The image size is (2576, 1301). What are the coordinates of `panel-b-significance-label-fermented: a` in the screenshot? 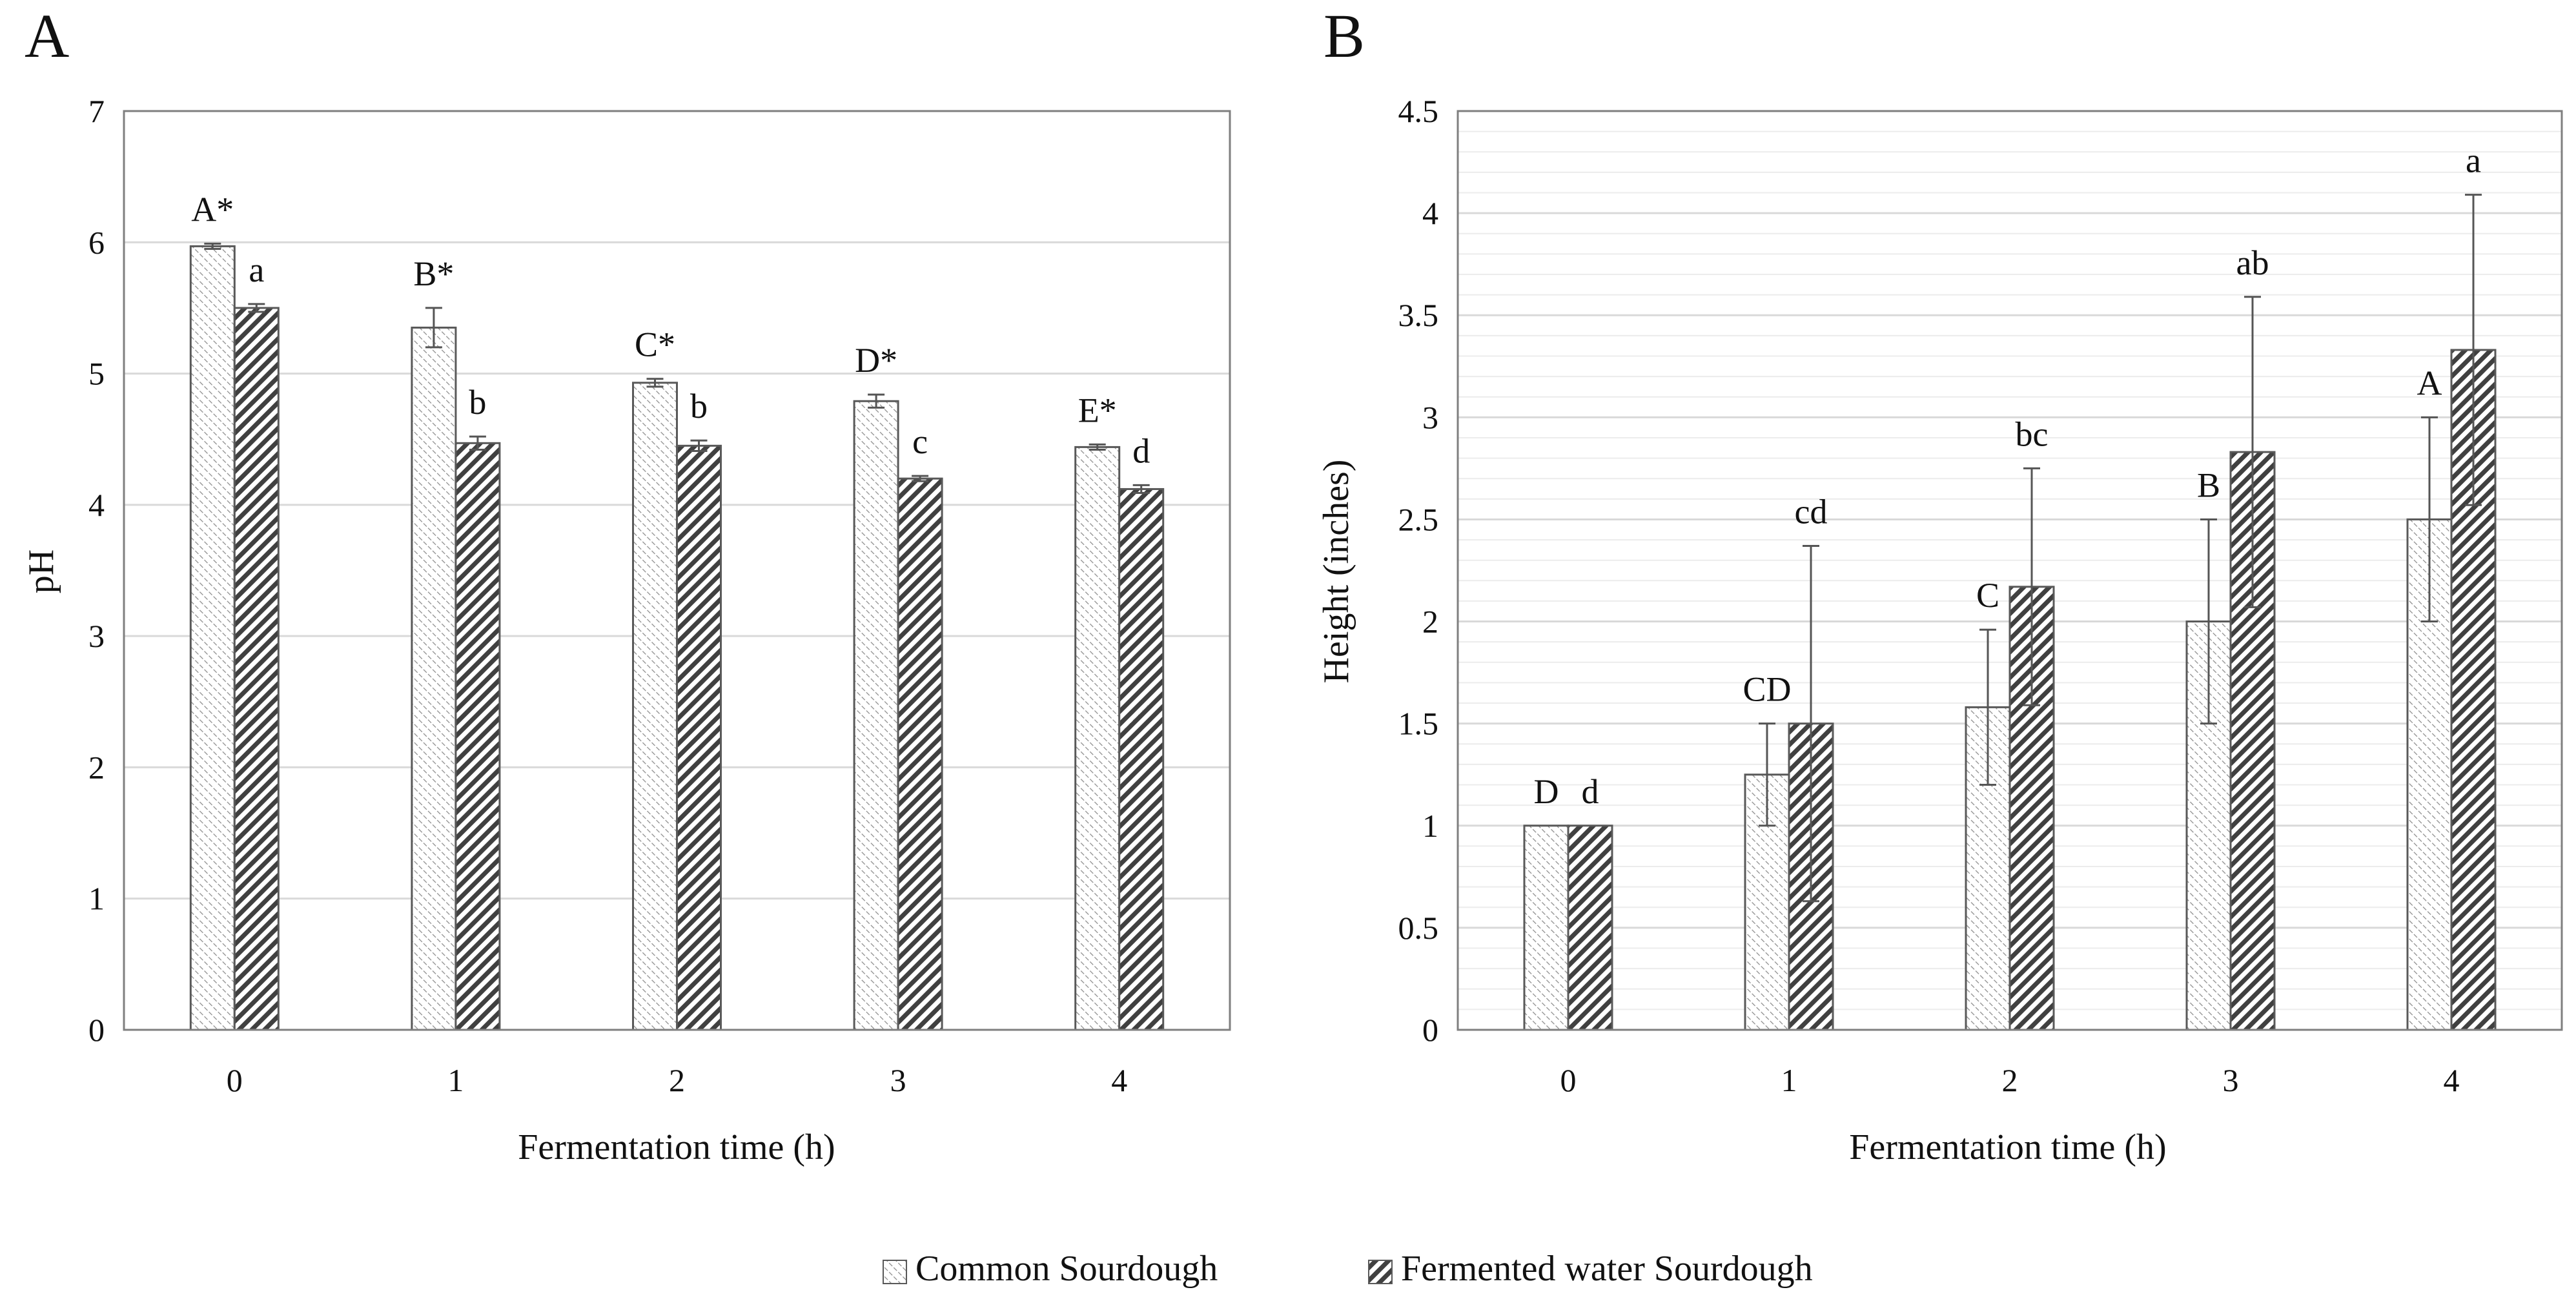 It's located at (2473, 160).